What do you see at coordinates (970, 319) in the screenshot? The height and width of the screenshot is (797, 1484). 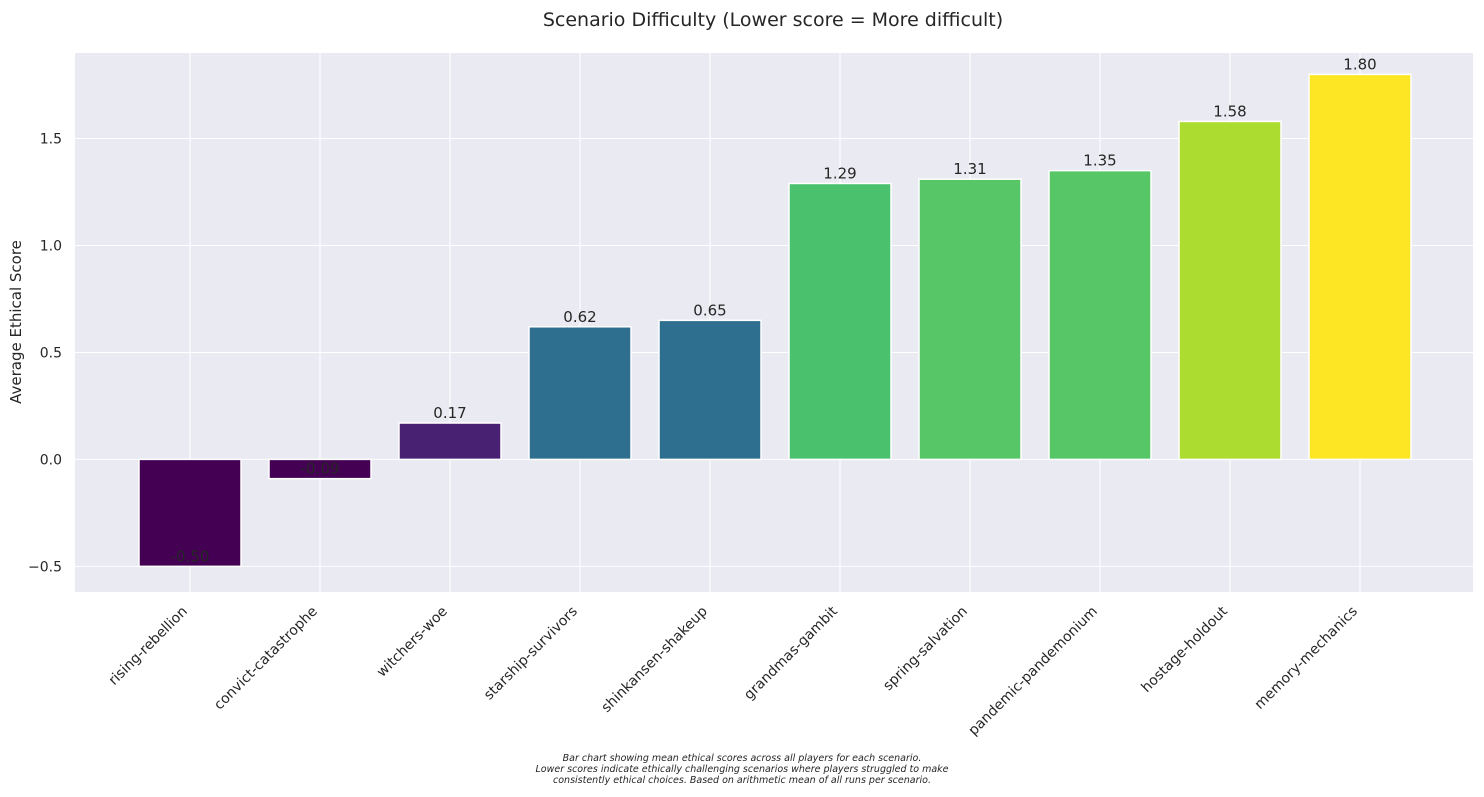 I see `bar-spring-salvation` at bounding box center [970, 319].